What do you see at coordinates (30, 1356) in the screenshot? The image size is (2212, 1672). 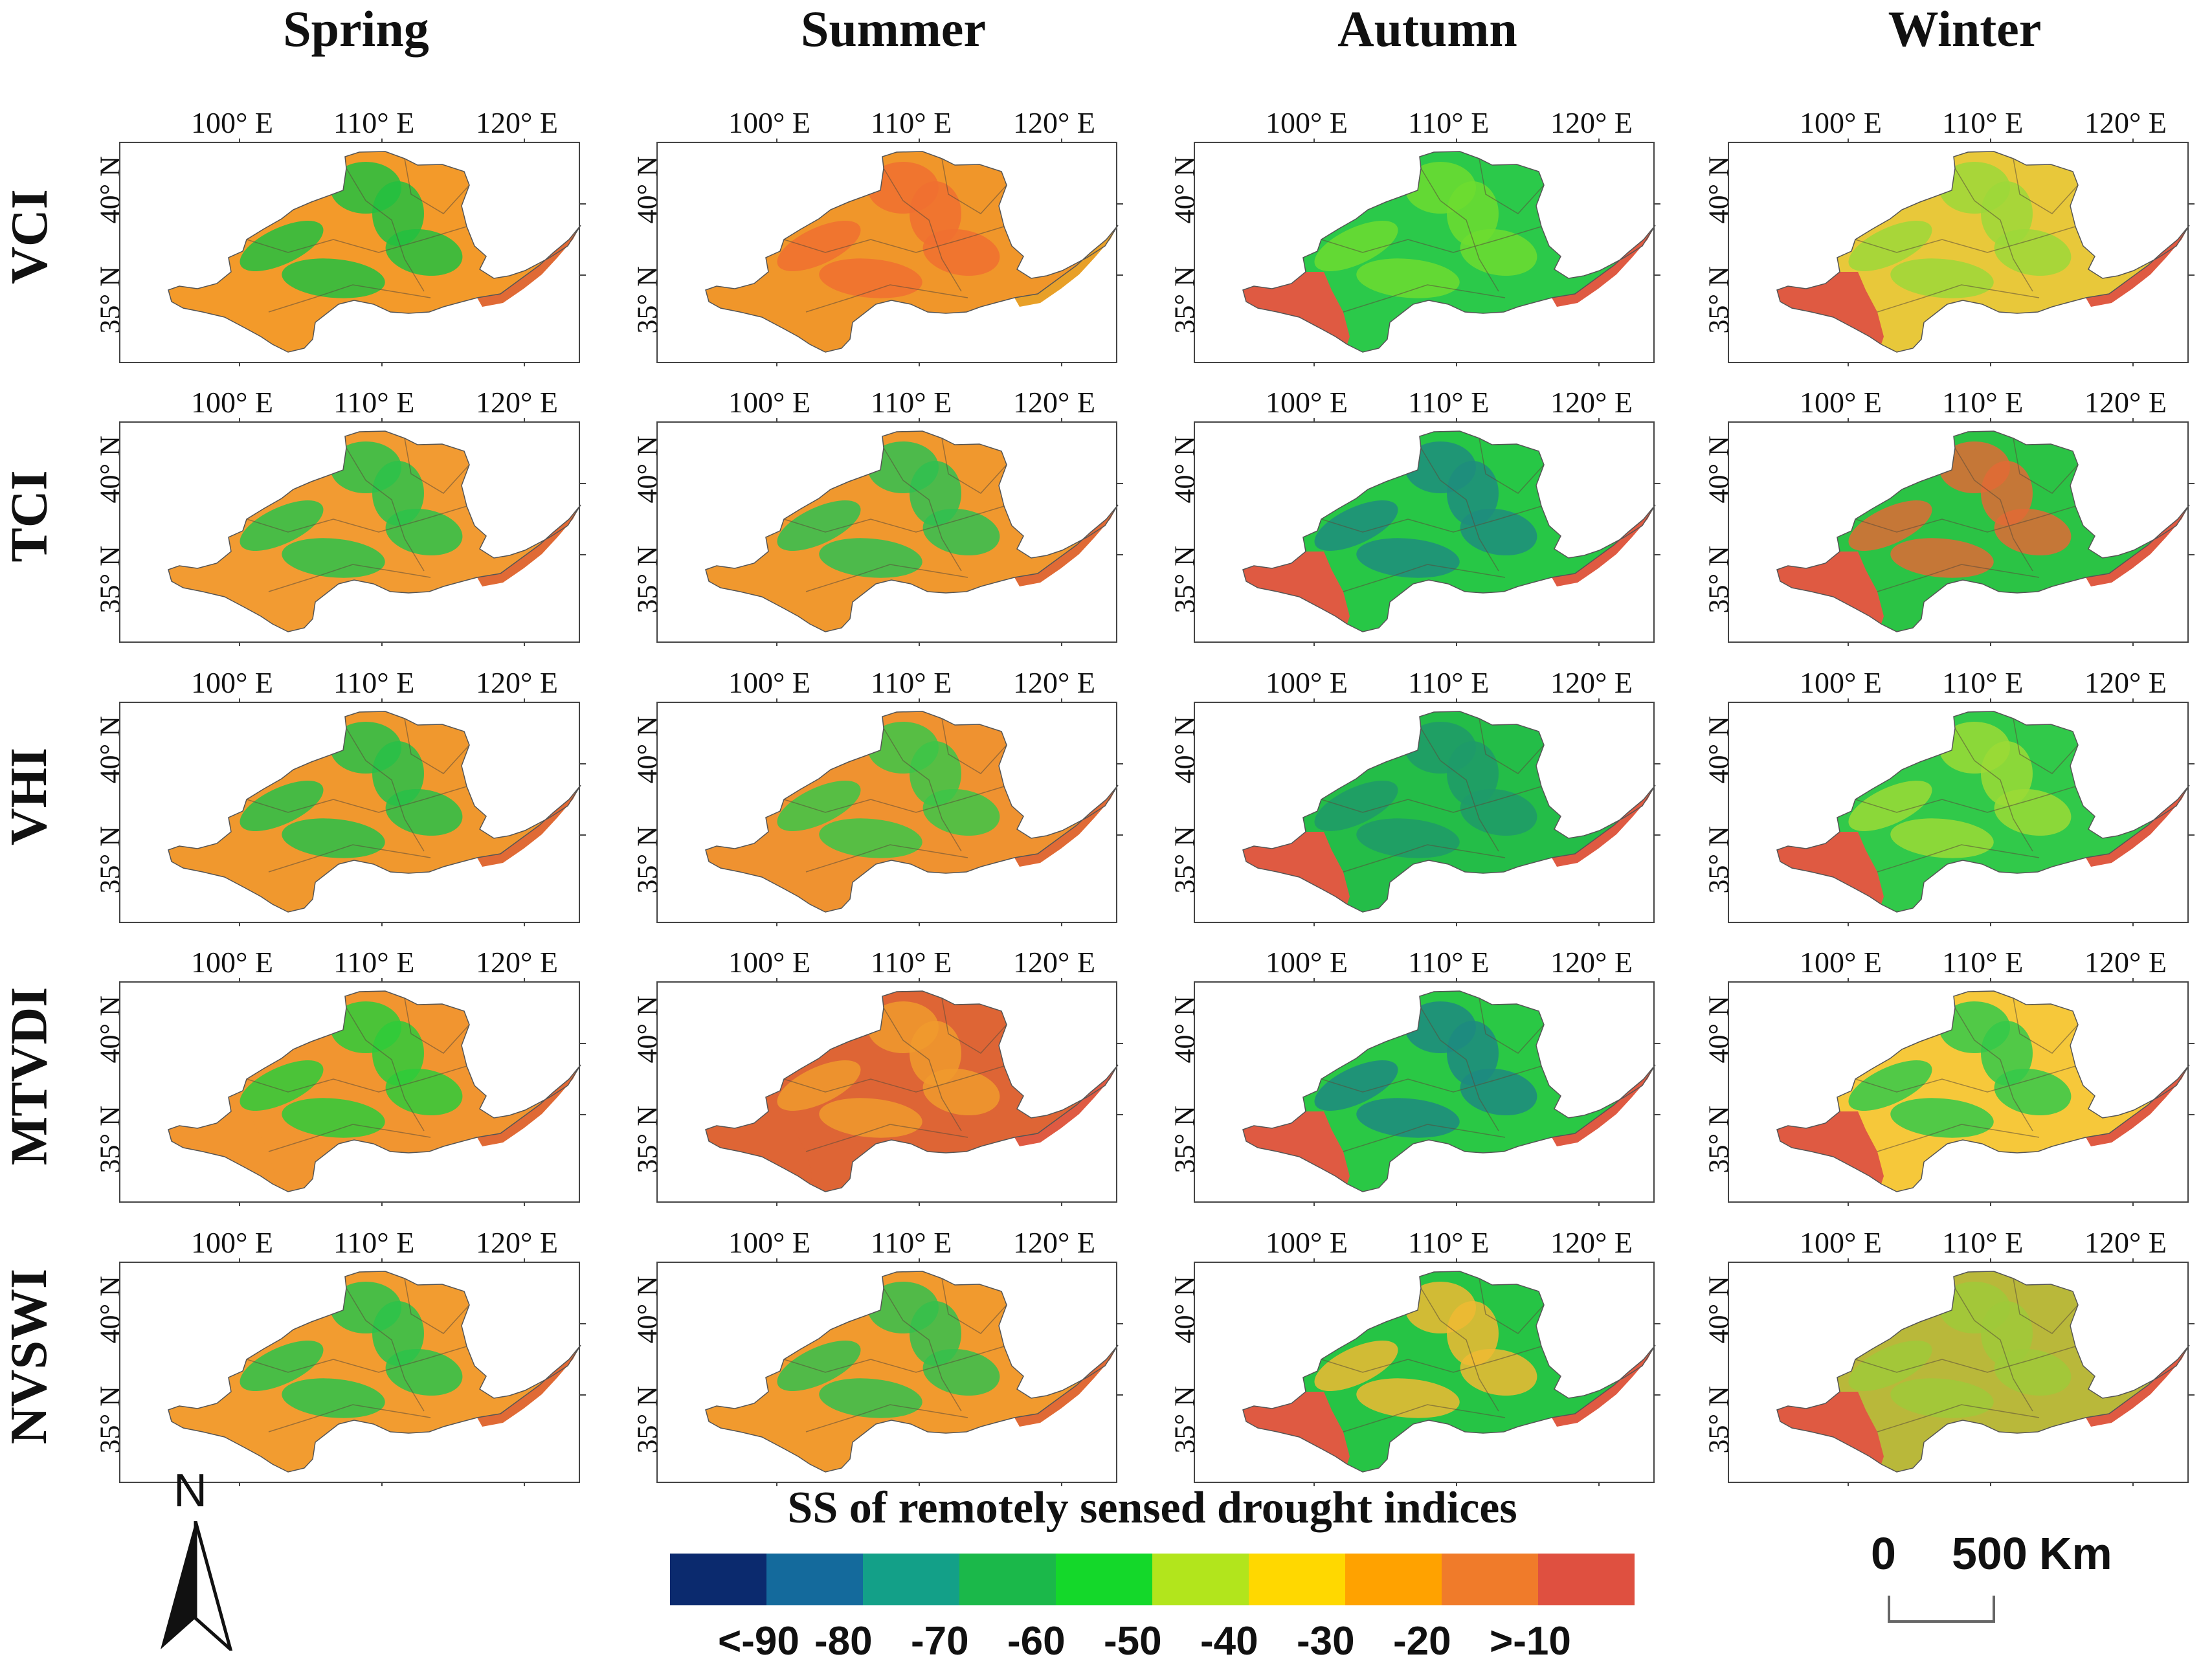 I see `index-label-nvswi: NVSWI` at bounding box center [30, 1356].